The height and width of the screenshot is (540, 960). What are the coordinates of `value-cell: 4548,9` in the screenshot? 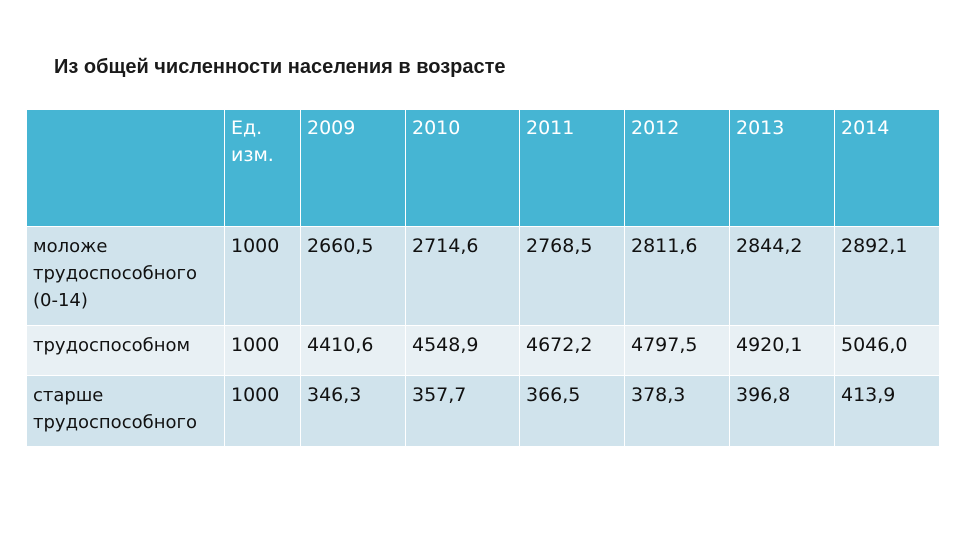 It's located at (462, 350).